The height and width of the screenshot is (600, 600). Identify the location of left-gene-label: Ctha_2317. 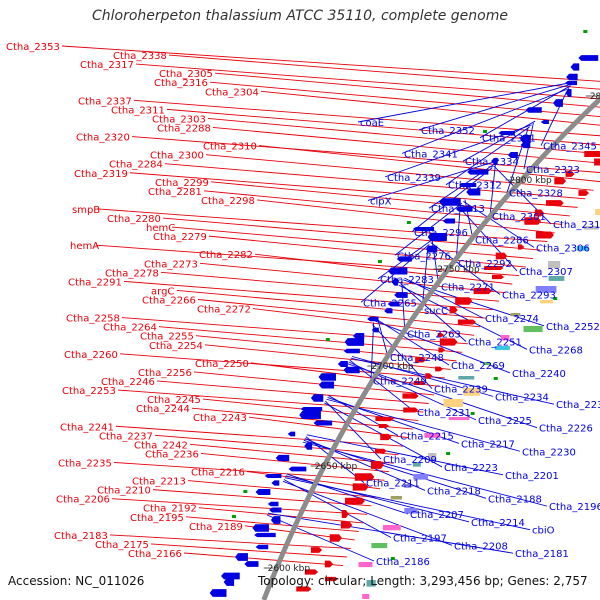
(107, 65).